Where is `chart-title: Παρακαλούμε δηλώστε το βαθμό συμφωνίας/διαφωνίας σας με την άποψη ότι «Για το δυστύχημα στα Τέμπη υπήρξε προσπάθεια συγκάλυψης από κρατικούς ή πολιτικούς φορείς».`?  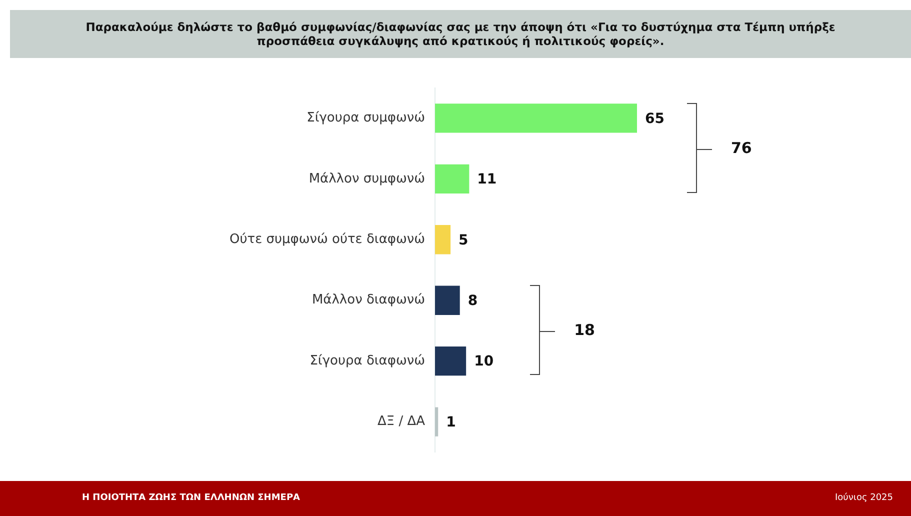 chart-title: Παρακαλούμε δηλώστε το βαθμό συμφωνίας/διαφωνίας σας με την άποψη ότι «Για το δυστύχημα στα Τέμπη υπήρξε προσπάθεια συγκάλυψης από κρατικούς ή πολιτικούς φορείς». is located at coordinates (460, 34).